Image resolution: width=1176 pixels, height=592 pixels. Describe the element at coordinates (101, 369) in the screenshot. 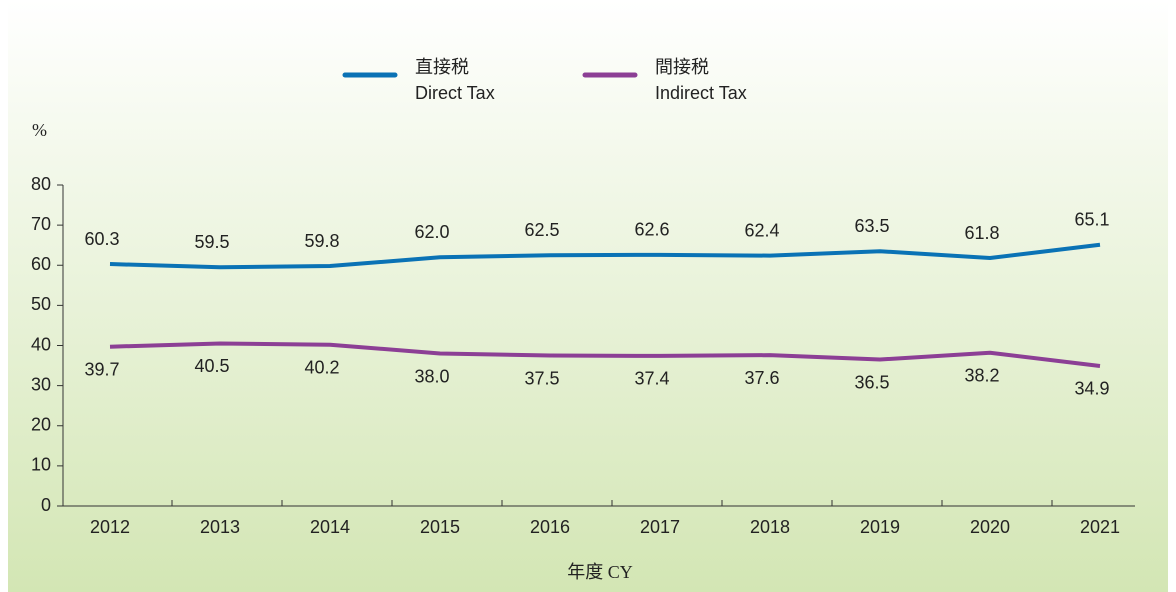

I see `data-label: 39.7` at that location.